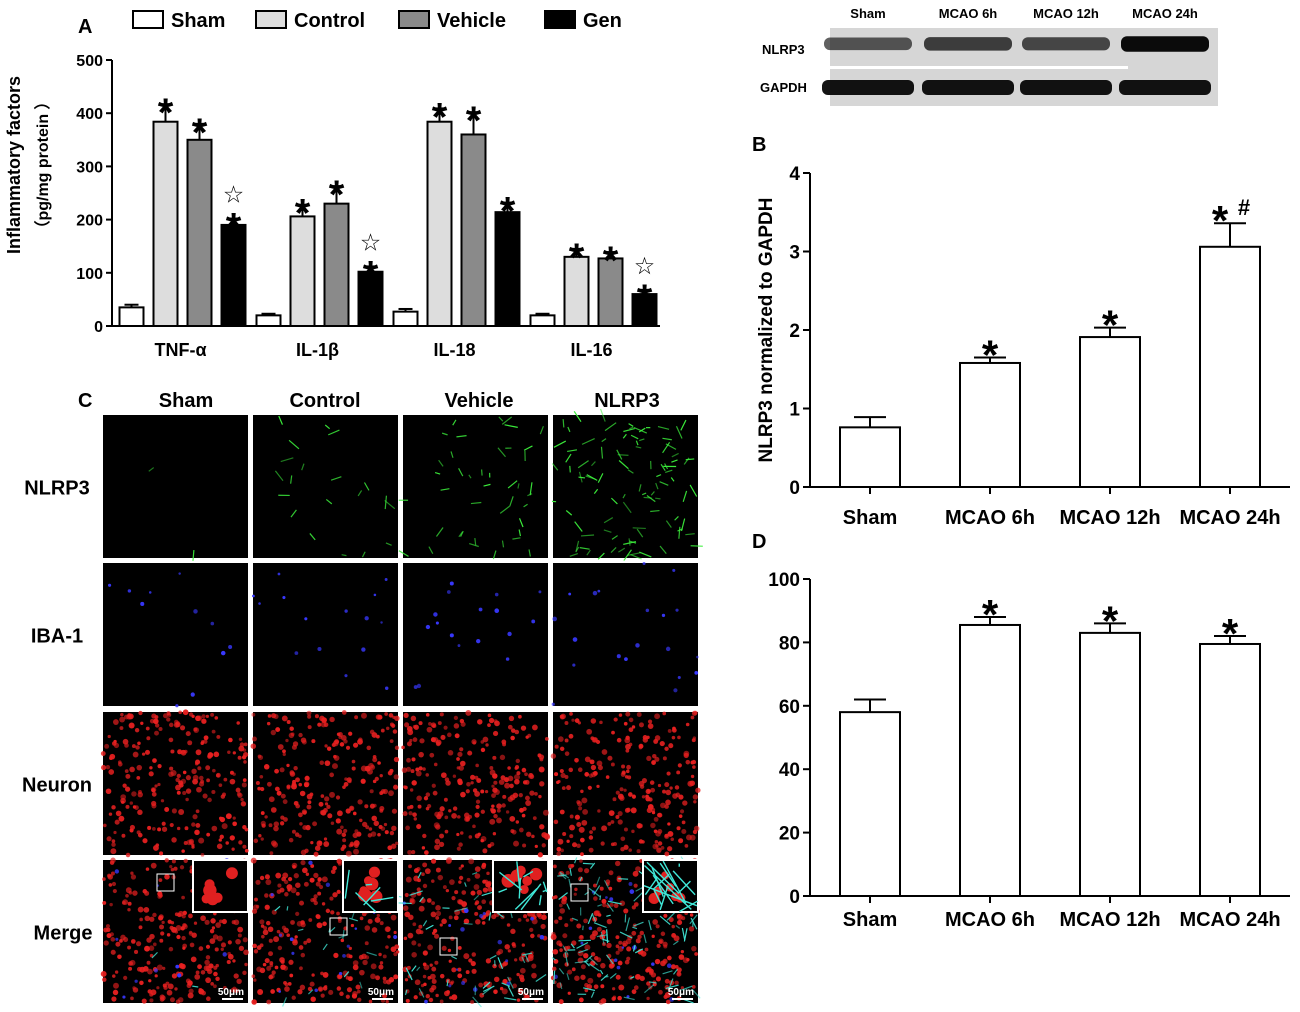 Image resolution: width=1300 pixels, height=1012 pixels. What do you see at coordinates (766, 330) in the screenshot?
I see `y-axis-label: NLRP3 normalized to GAPDH` at bounding box center [766, 330].